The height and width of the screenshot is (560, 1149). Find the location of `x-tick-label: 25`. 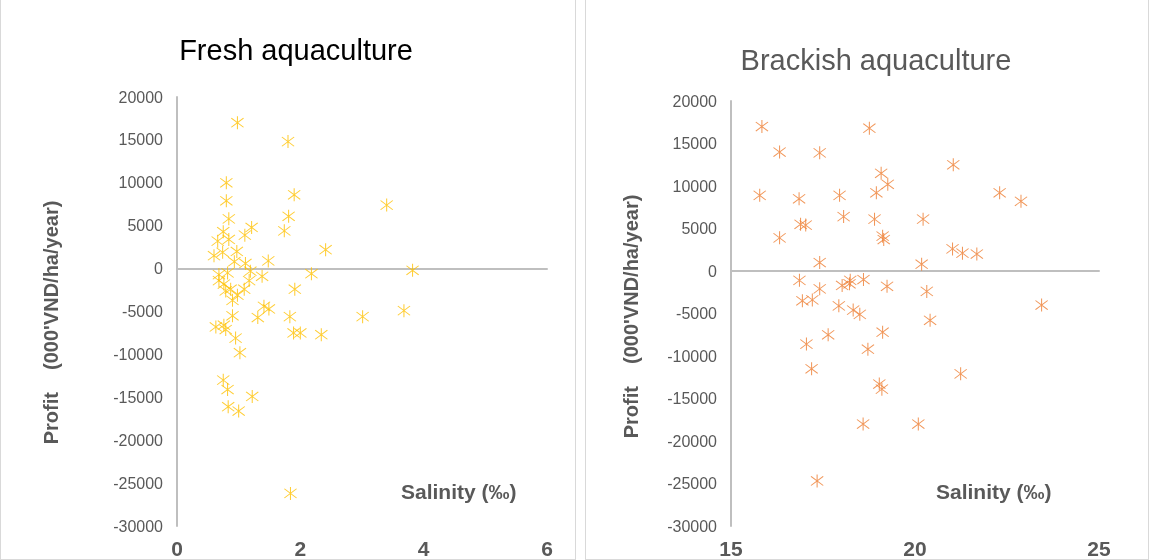

x-tick-label: 25 is located at coordinates (1099, 548).